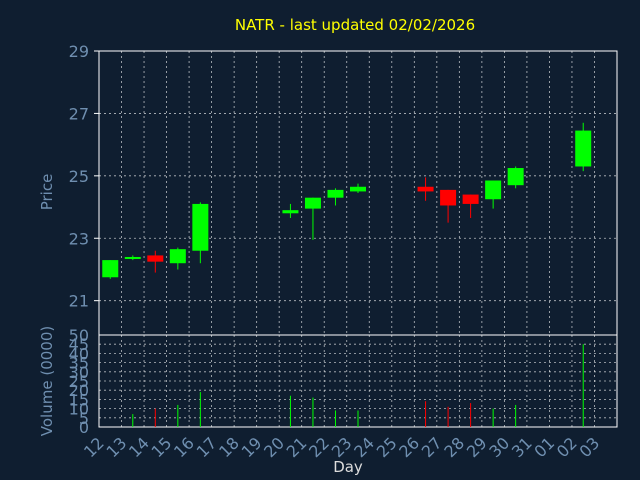 The width and height of the screenshot is (640, 480). Describe the element at coordinates (79, 390) in the screenshot. I see `volume-tick-label: 20` at that location.